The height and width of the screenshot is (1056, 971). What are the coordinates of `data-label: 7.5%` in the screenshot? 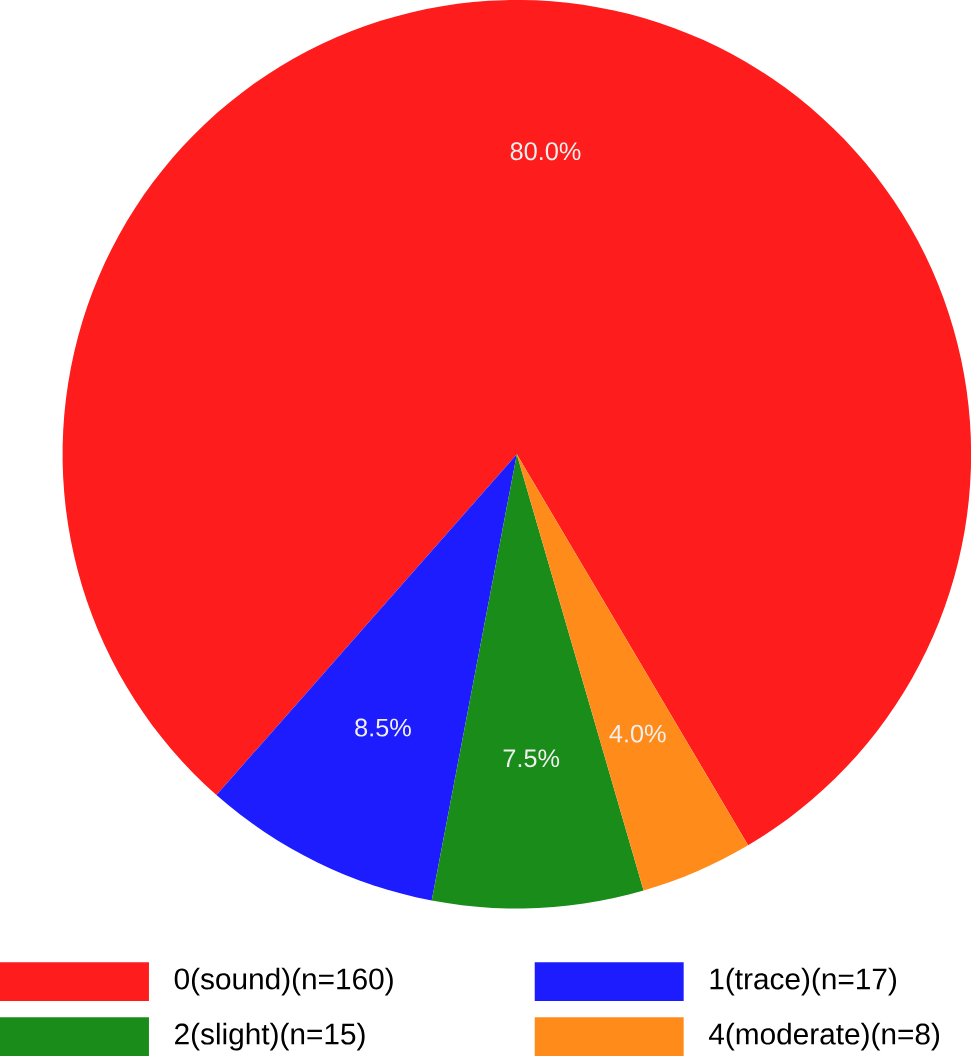 It's located at (531, 758).